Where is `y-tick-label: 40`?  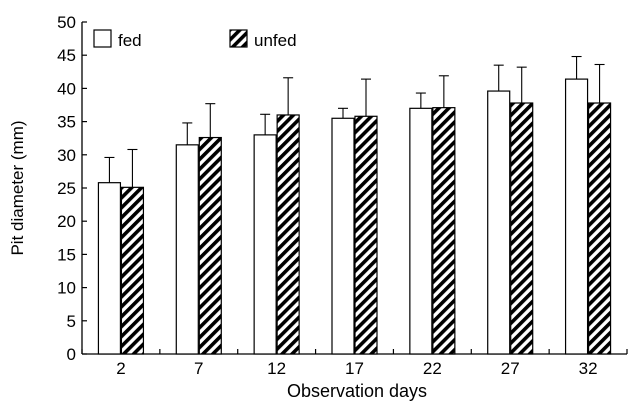
y-tick-label: 40 is located at coordinates (66, 88).